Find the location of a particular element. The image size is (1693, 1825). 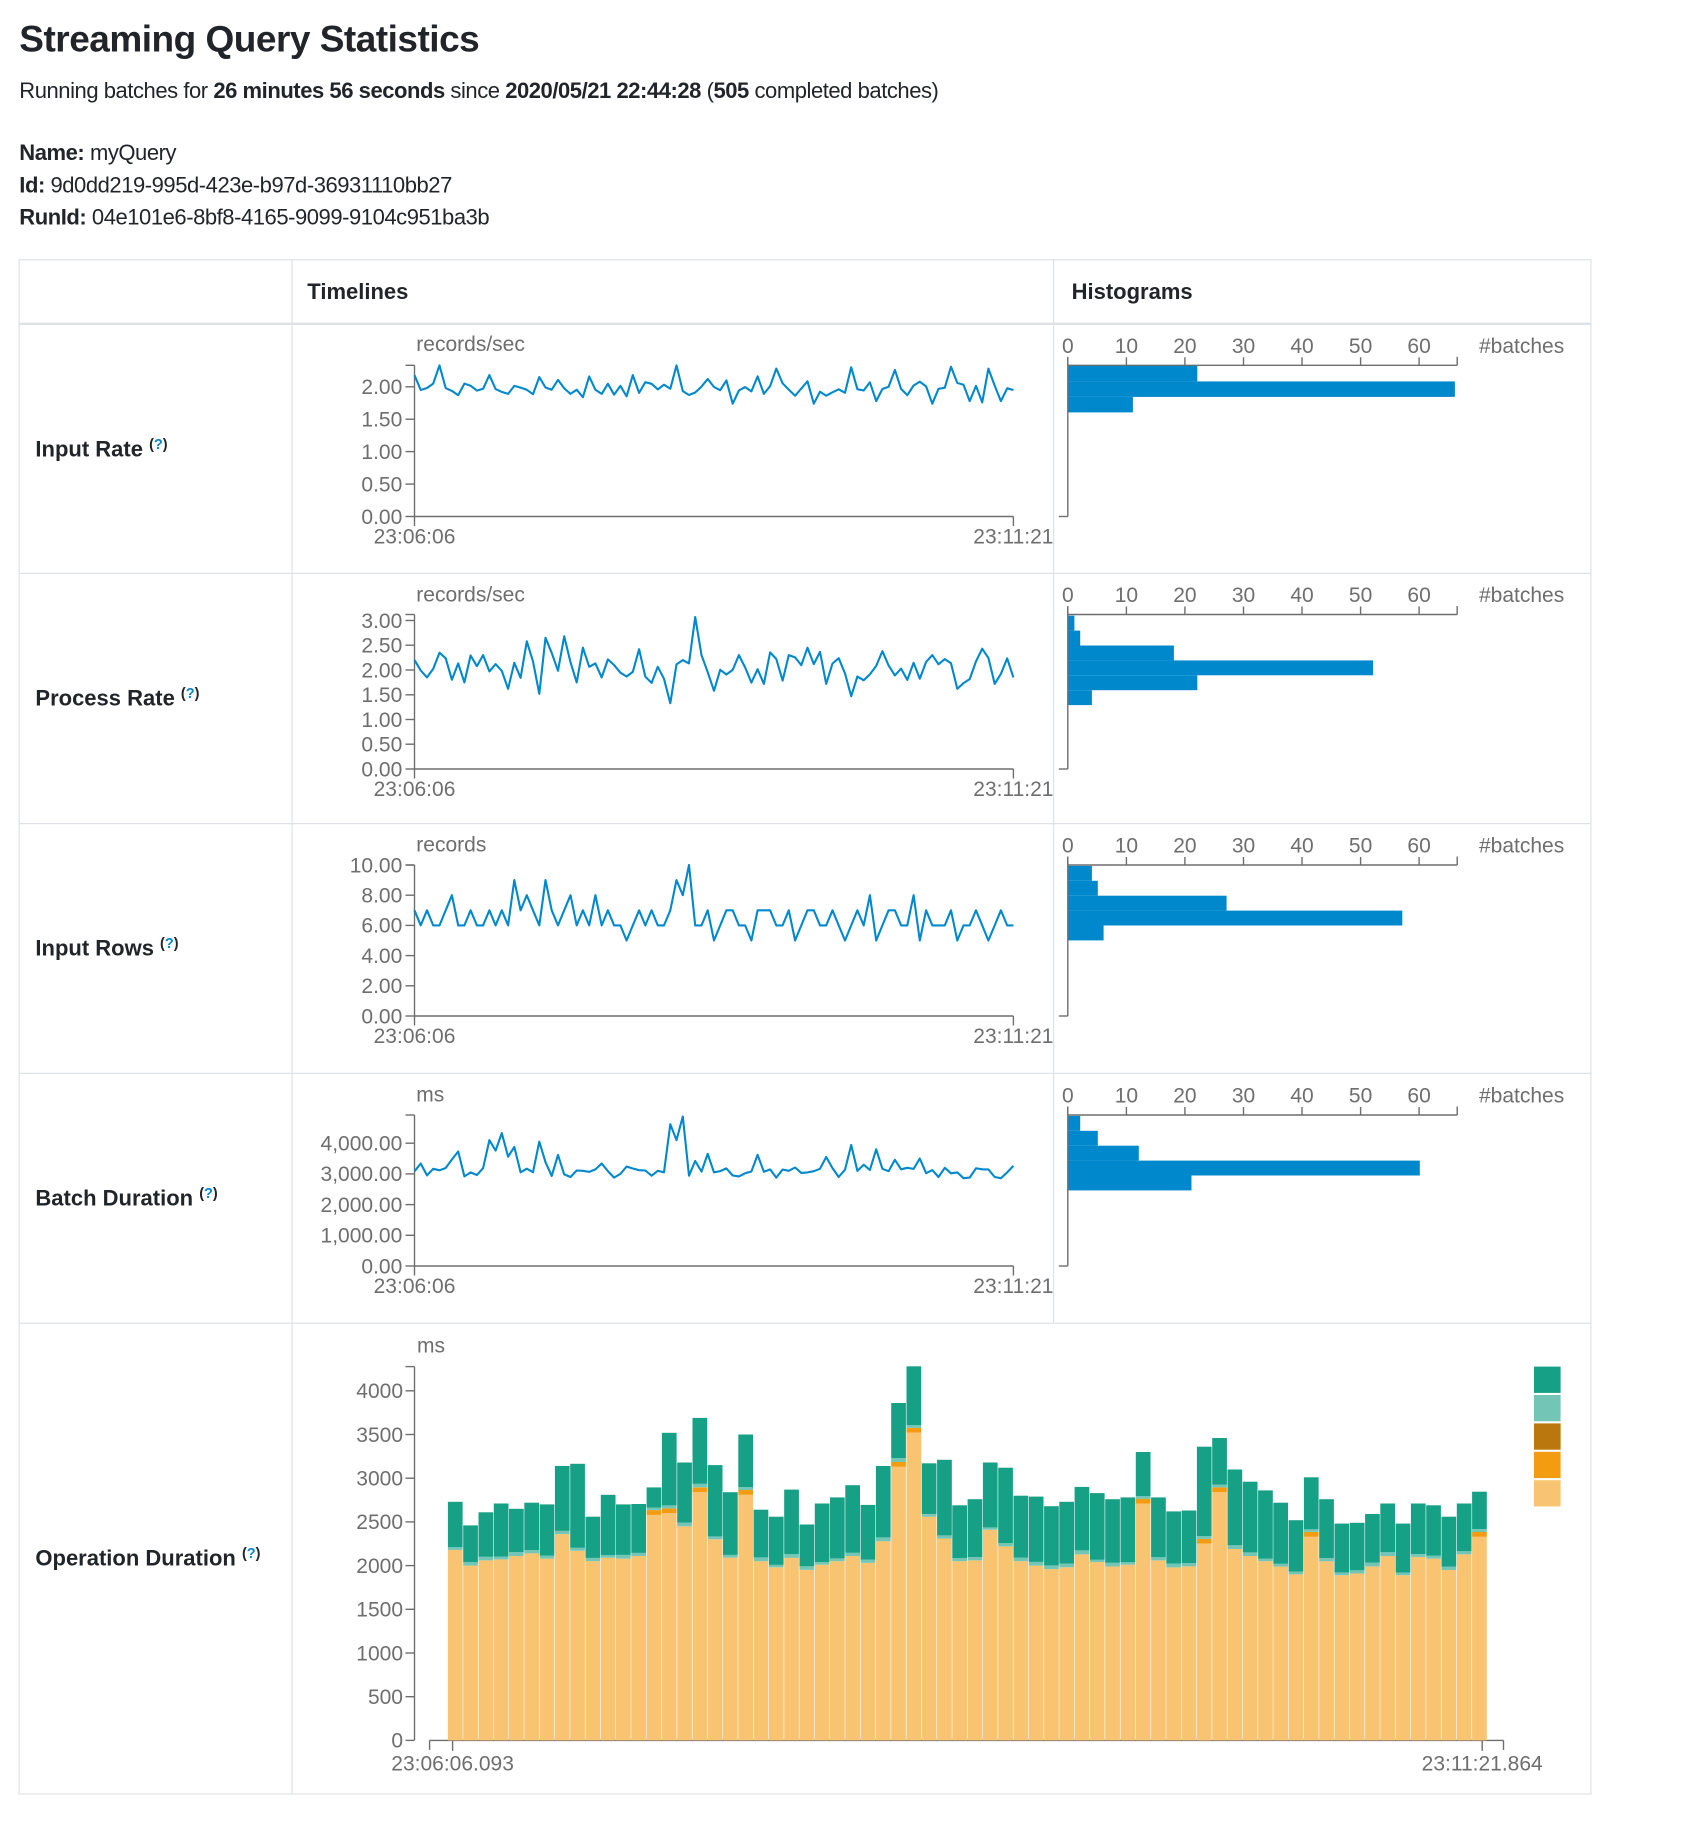

svg-text: 3,000.00 is located at coordinates (362, 1174).